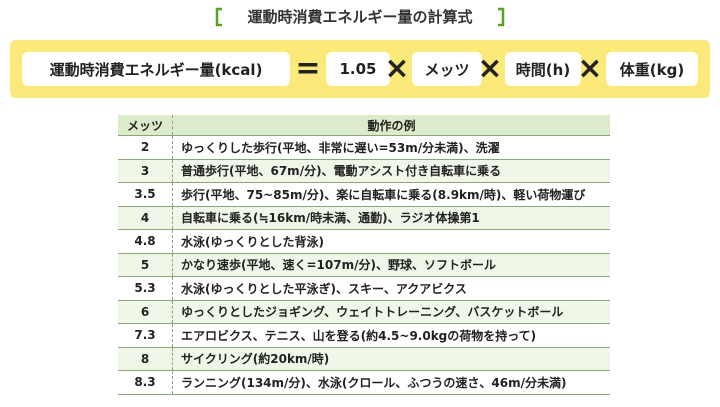 The height and width of the screenshot is (407, 720). Describe the element at coordinates (145, 241) in the screenshot. I see `mets-cell: 4.8` at that location.